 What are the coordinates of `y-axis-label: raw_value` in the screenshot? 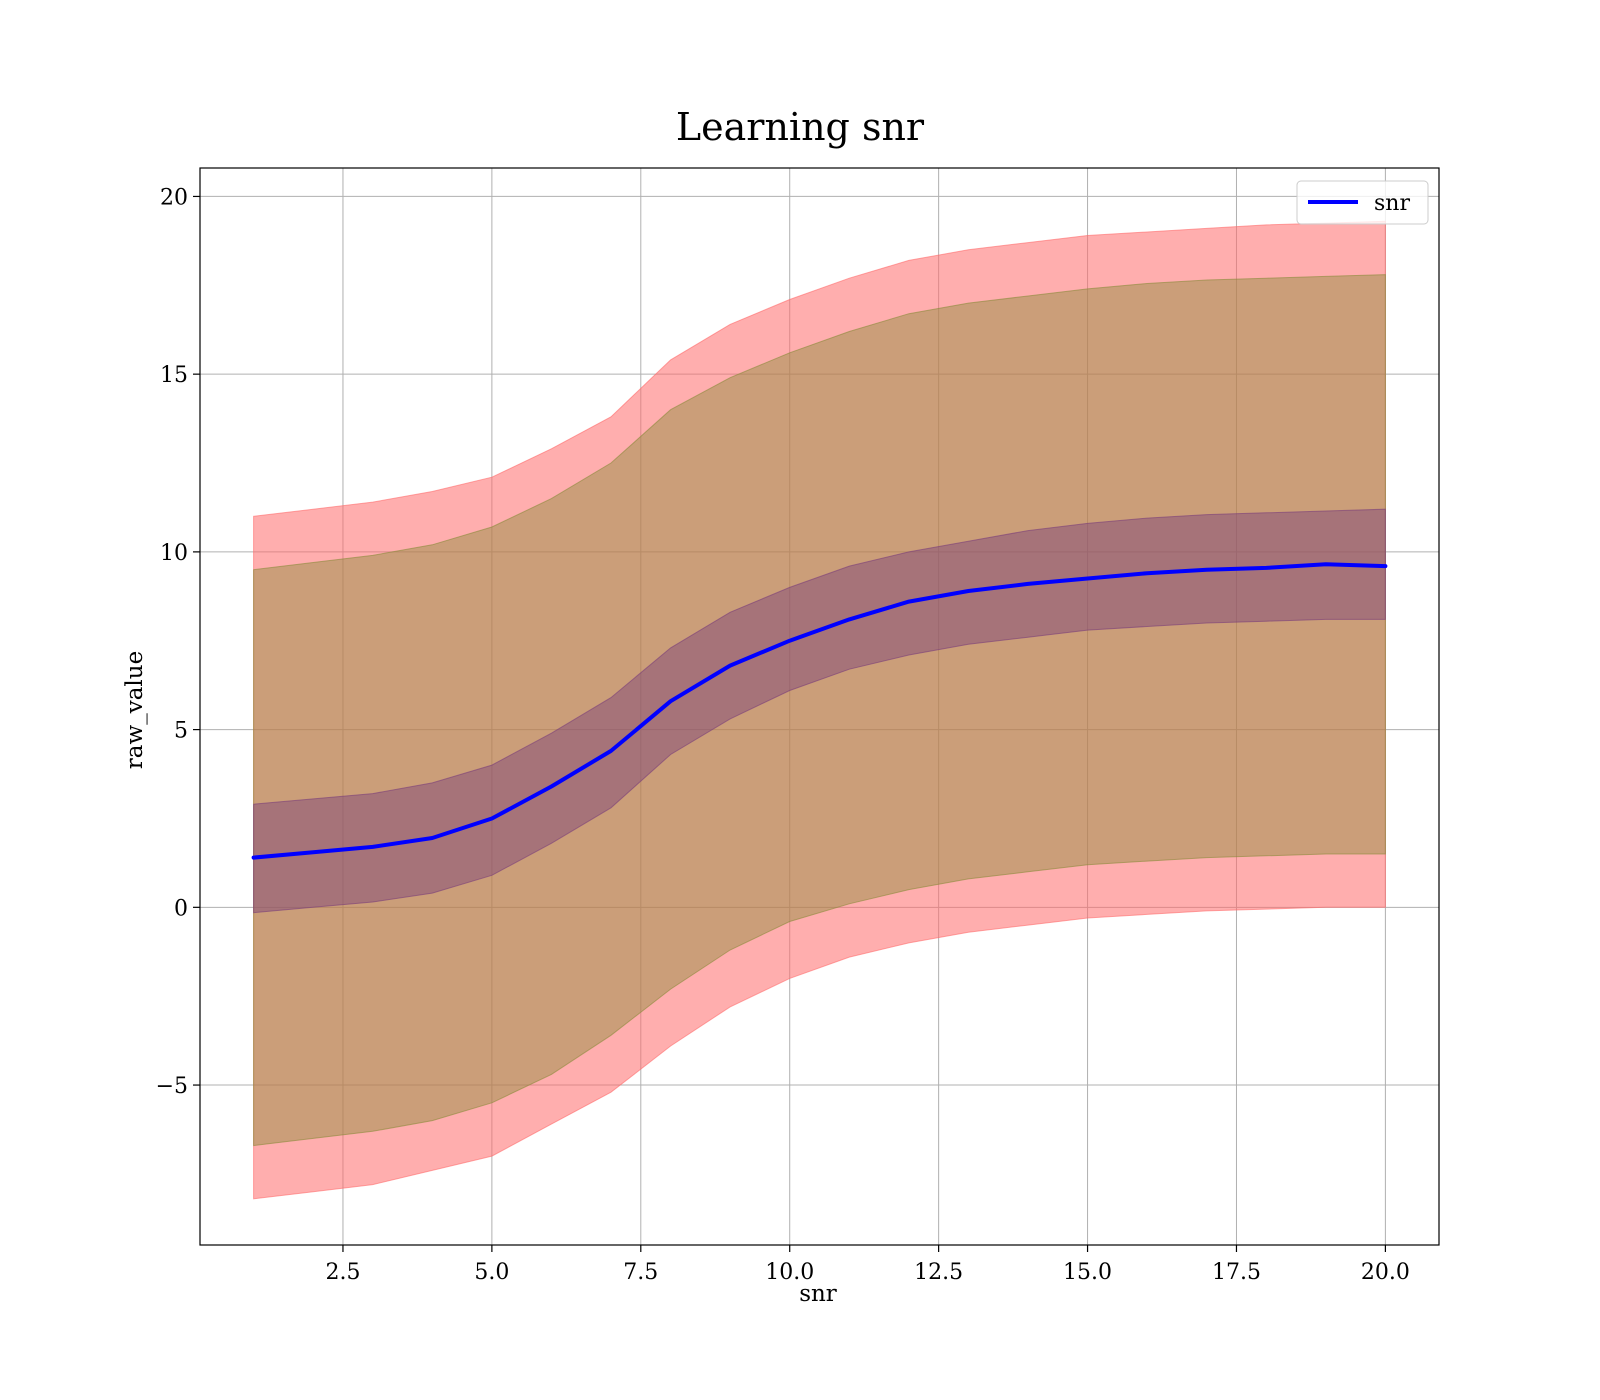 It's located at (135, 710).